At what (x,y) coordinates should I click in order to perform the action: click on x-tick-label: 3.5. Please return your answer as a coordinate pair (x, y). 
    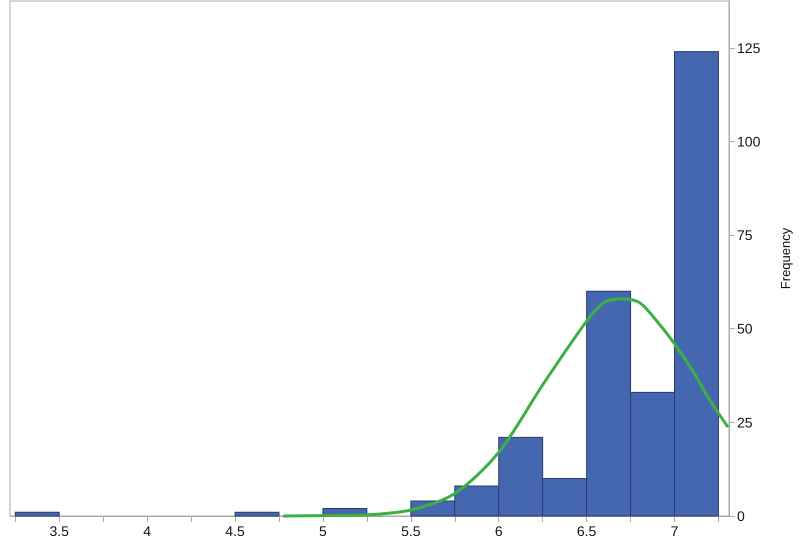
    Looking at the image, I should click on (59, 531).